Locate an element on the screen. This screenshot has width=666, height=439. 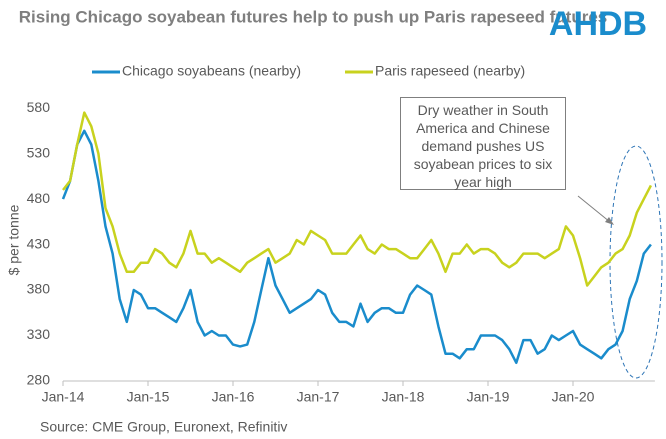
x-tick-label: Jan-20 is located at coordinates (573, 397).